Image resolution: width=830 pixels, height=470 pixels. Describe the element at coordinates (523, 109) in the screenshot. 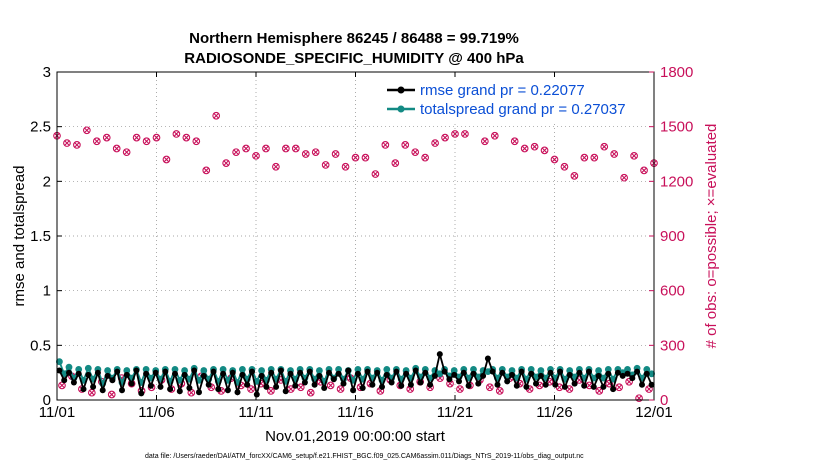

I see `legend-totalspread-label: totalspread grand pr = 0.27037` at that location.